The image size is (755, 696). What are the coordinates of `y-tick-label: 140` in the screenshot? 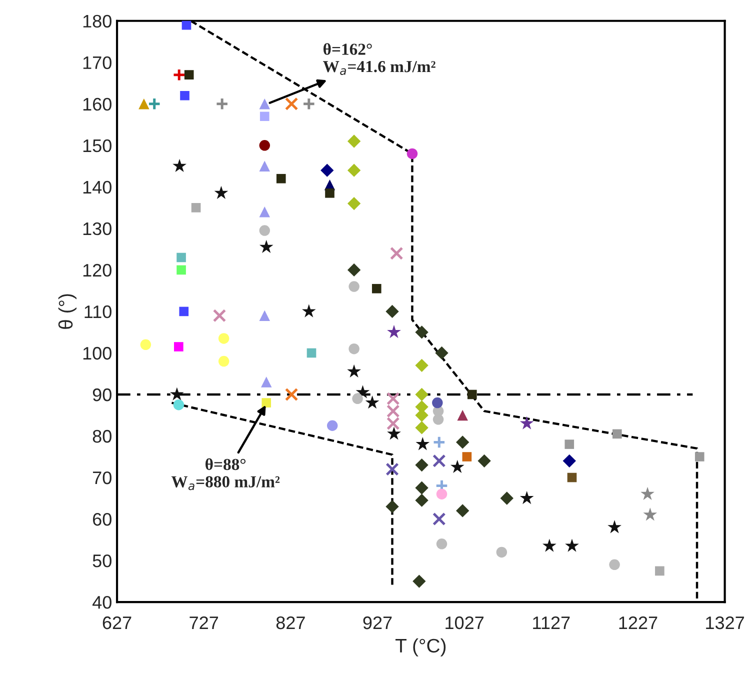 It's located at (97, 187).